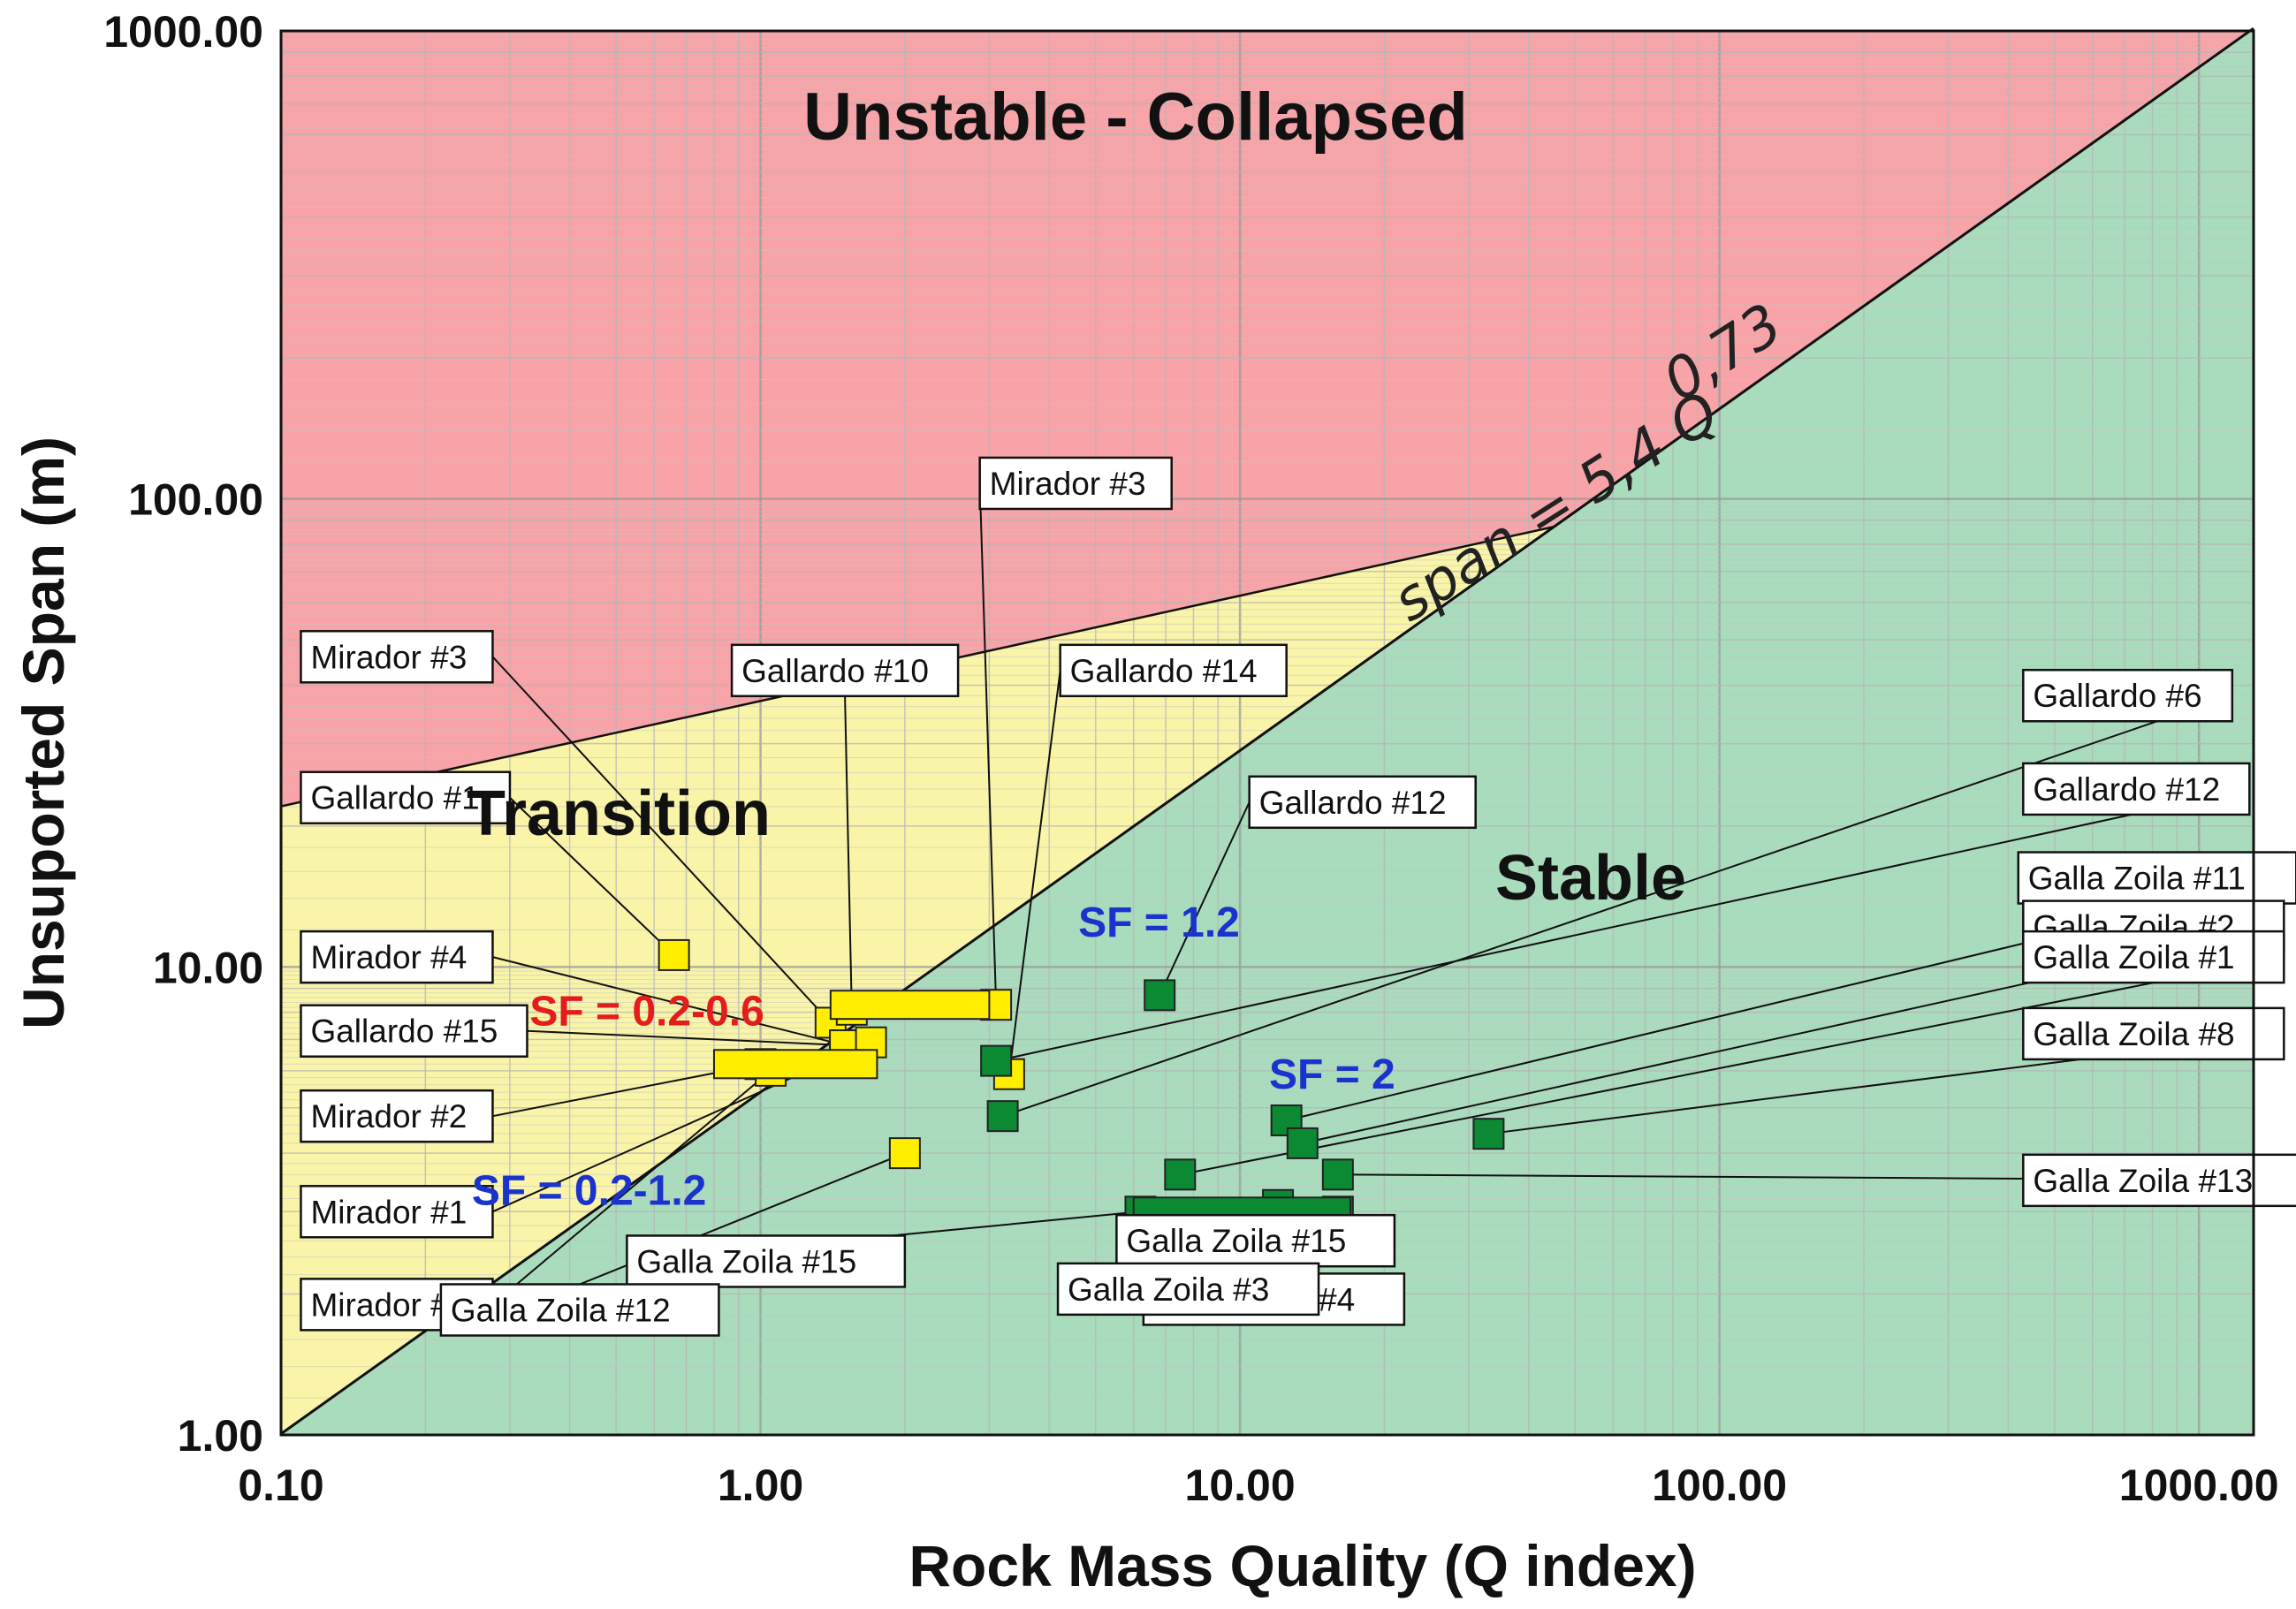 The height and width of the screenshot is (1609, 2296). I want to click on point-label: Gallardo #14, so click(1164, 671).